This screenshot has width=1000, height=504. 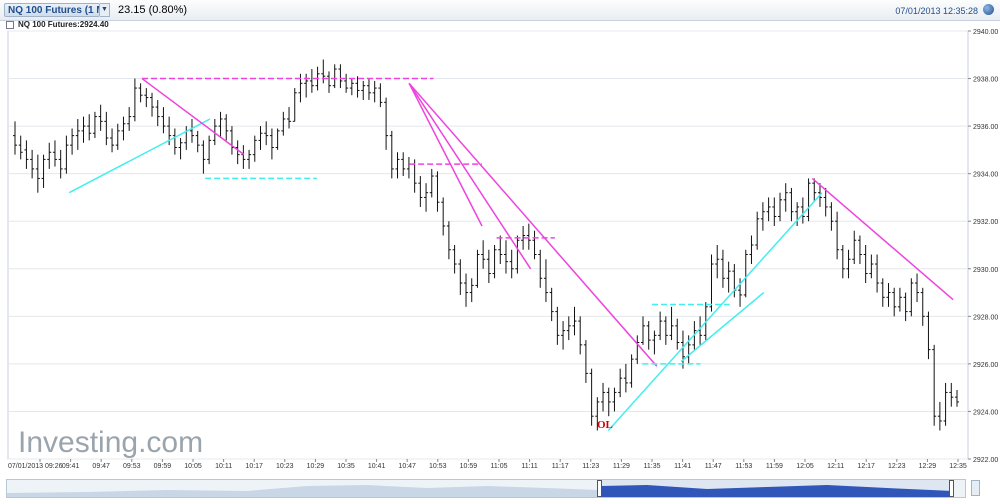 I want to click on x-tick-label: 10:17, so click(x=254, y=466).